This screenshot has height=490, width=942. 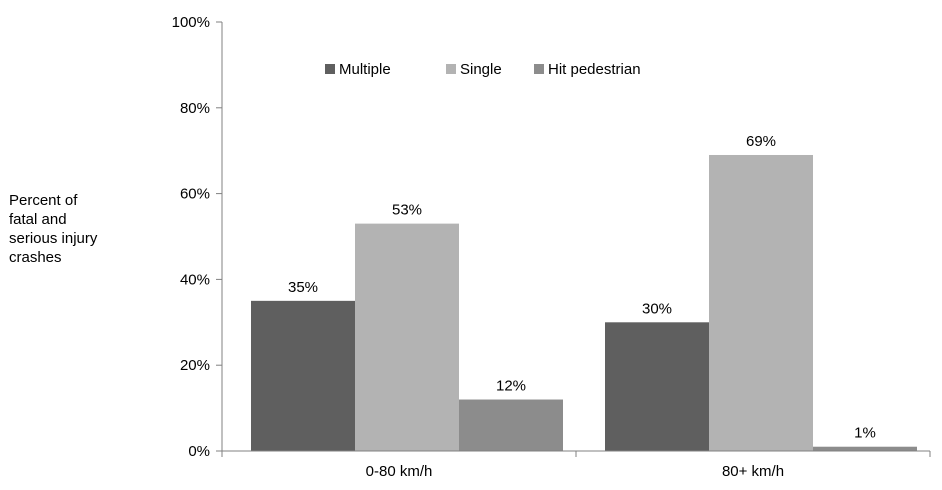 What do you see at coordinates (195, 194) in the screenshot?
I see `y-tick-label: 60%` at bounding box center [195, 194].